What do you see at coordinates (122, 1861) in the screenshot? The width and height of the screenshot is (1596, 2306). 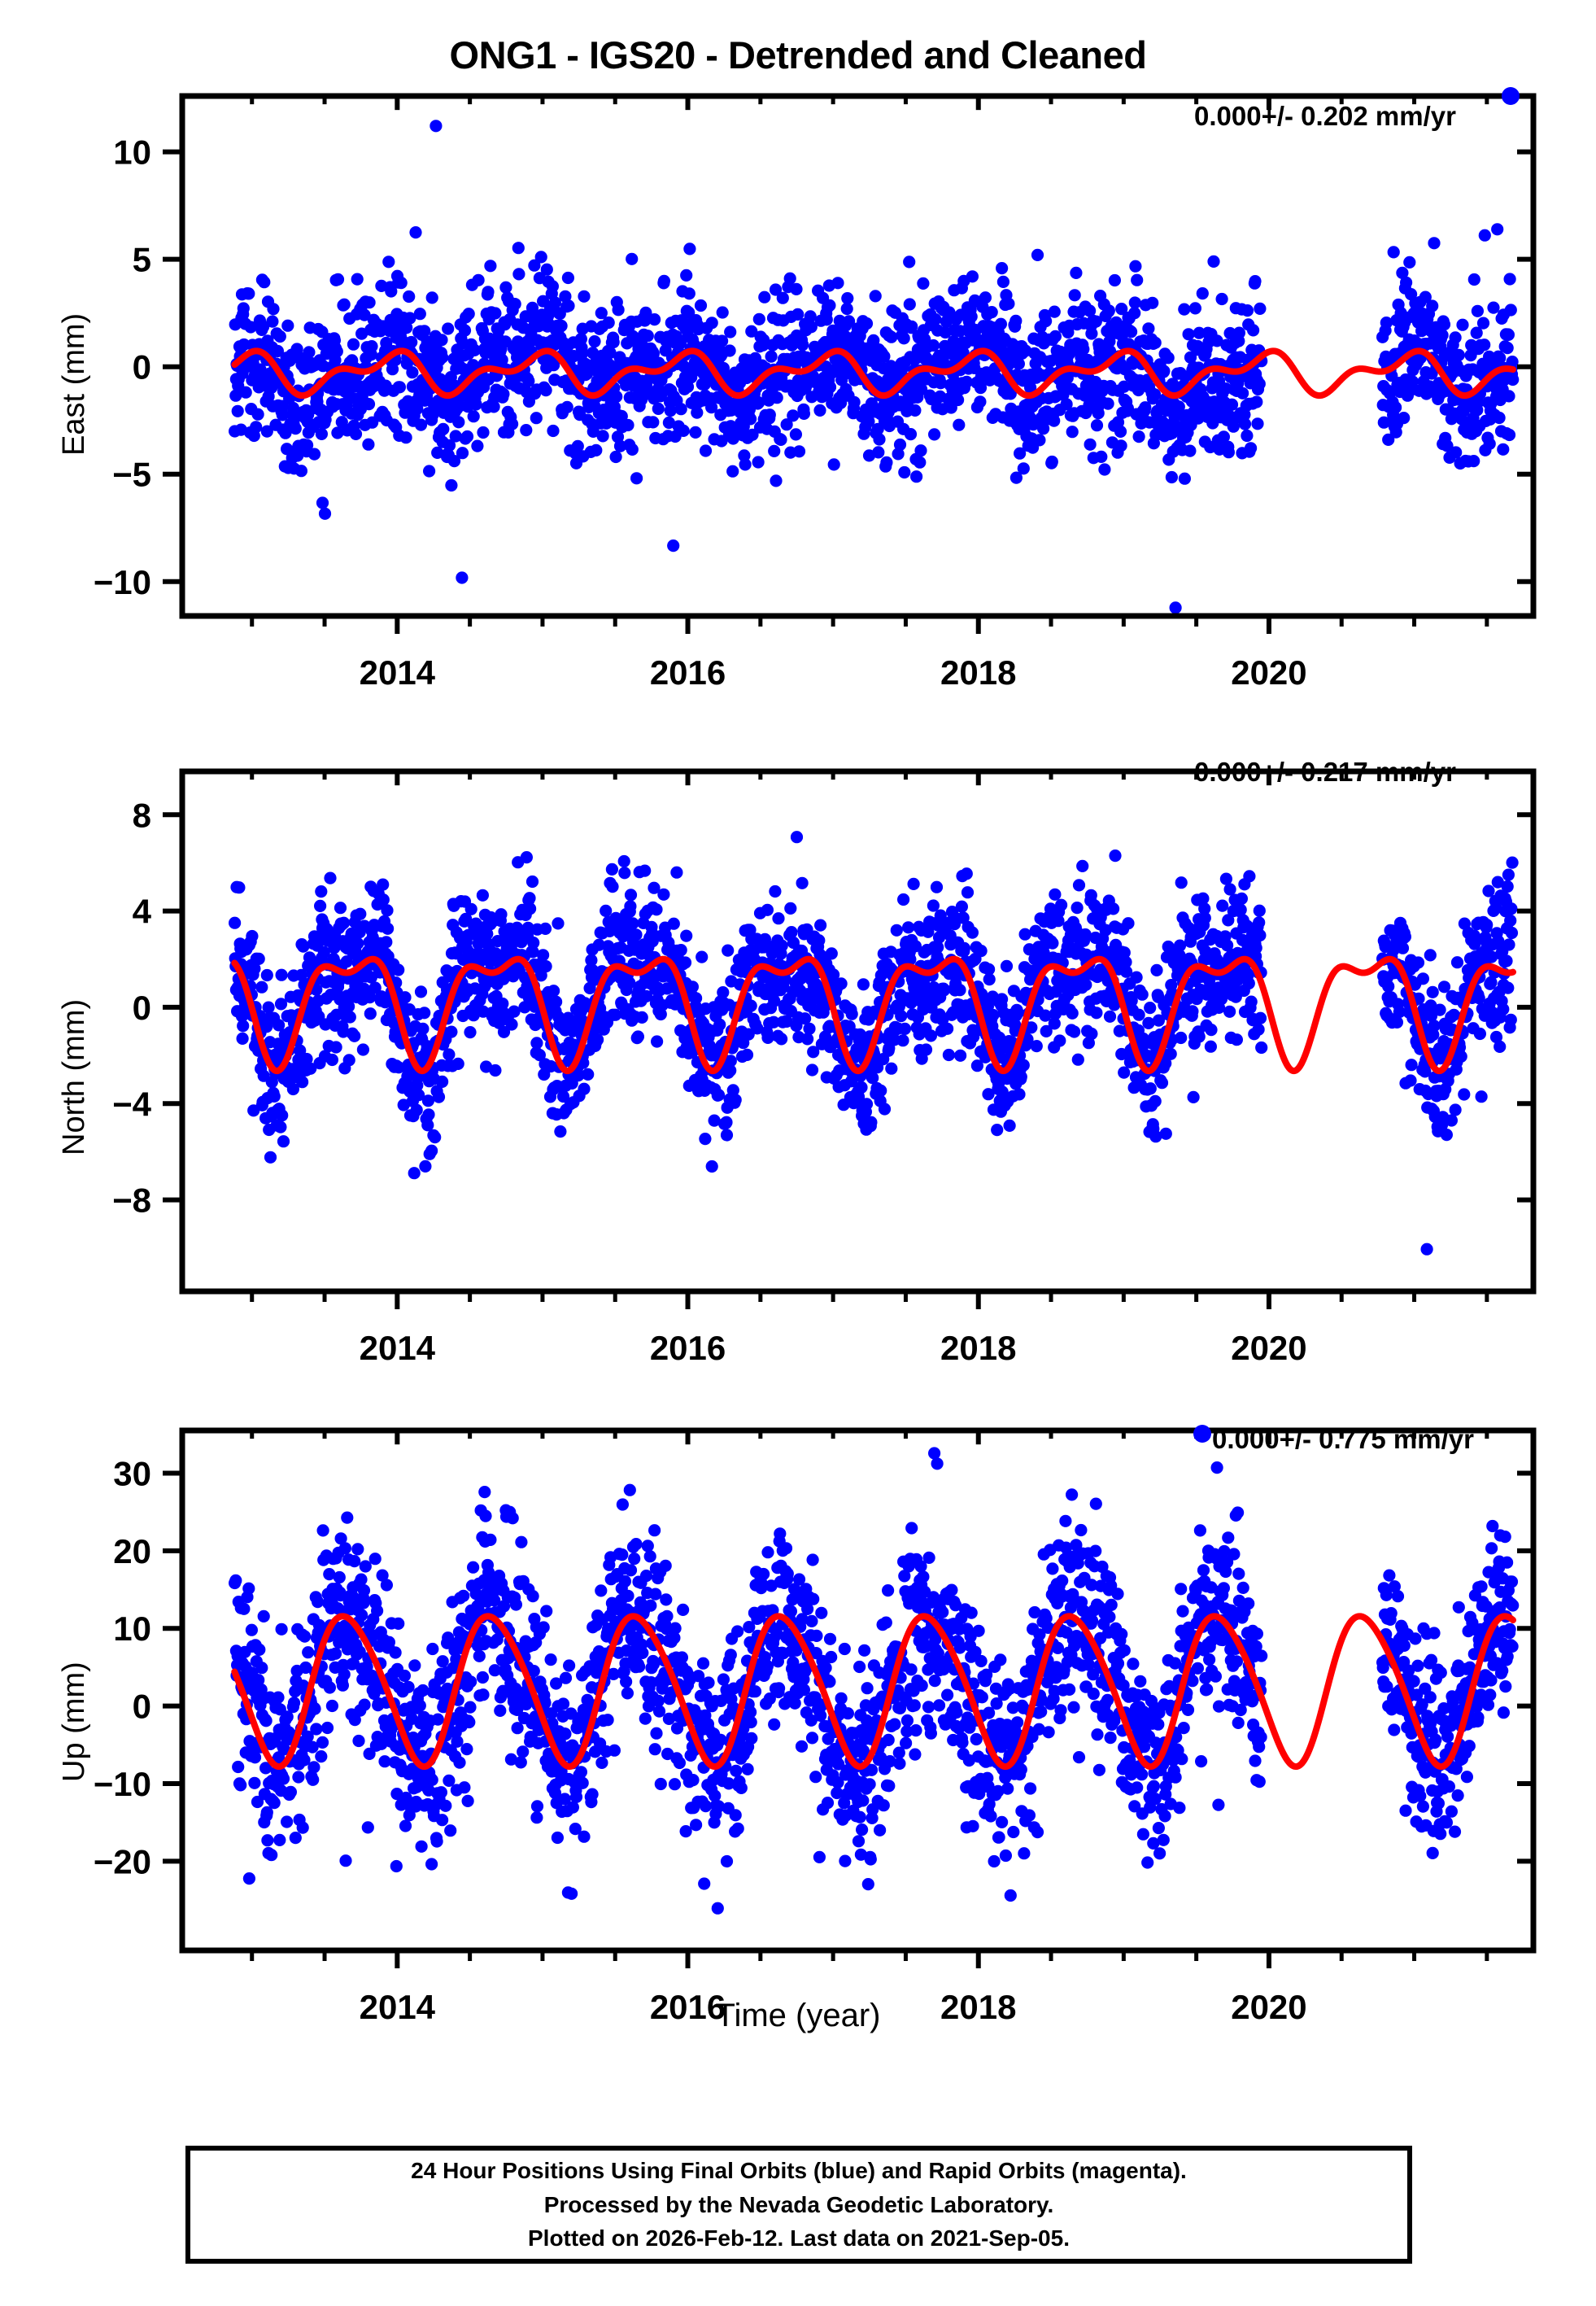 I see `y-tick-label: −20` at bounding box center [122, 1861].